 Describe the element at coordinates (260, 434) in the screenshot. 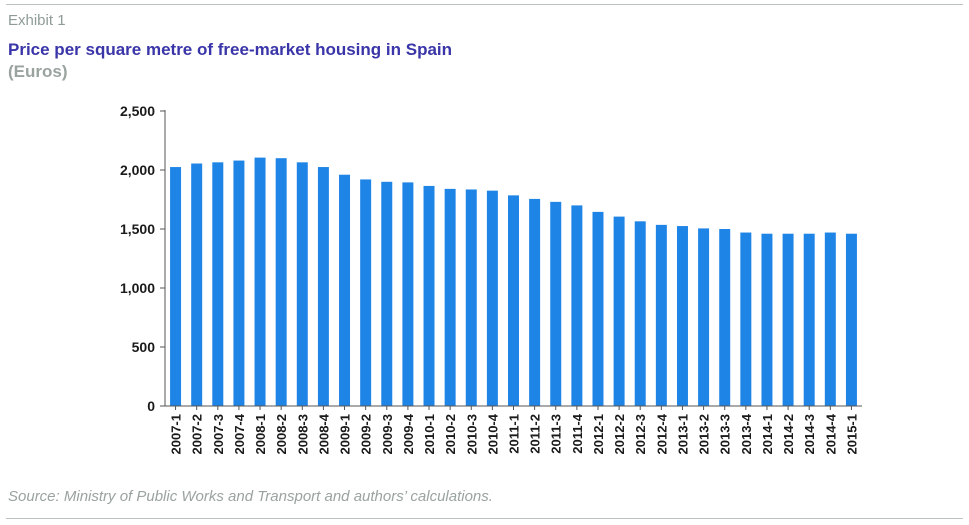

I see `x-tick-label: 2008-1` at that location.